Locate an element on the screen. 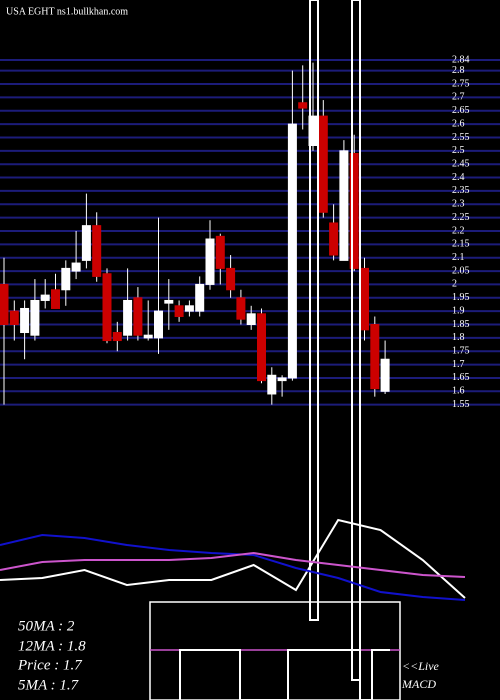  y-tick-label: 2.45 is located at coordinates (461, 163).